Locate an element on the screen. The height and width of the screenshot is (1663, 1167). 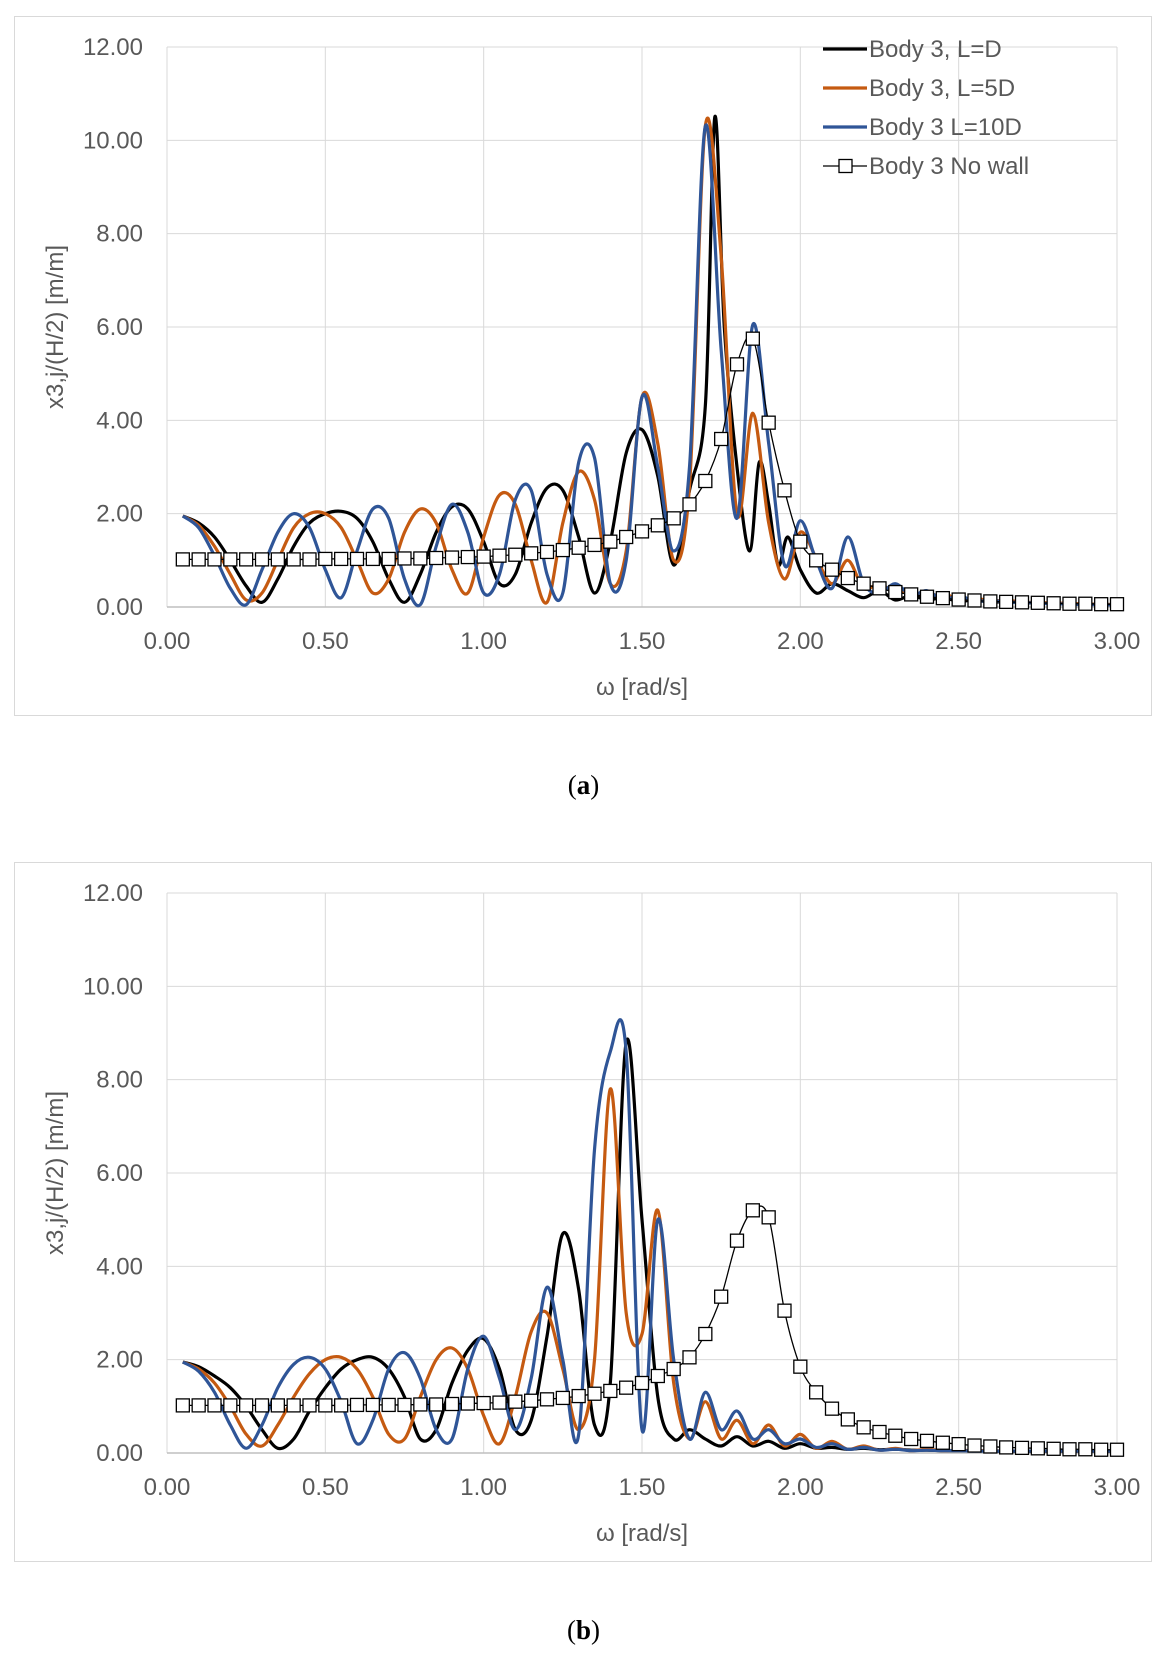
y-tick-label: 10.00 is located at coordinates (113, 986).